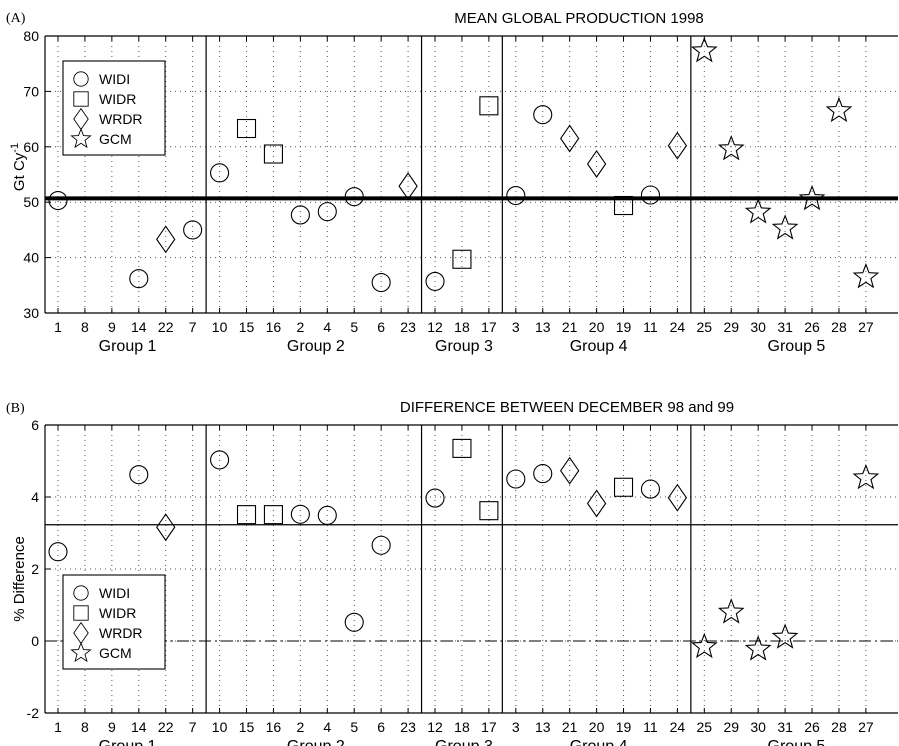  I want to click on legend-marker-widr, so click(81, 99).